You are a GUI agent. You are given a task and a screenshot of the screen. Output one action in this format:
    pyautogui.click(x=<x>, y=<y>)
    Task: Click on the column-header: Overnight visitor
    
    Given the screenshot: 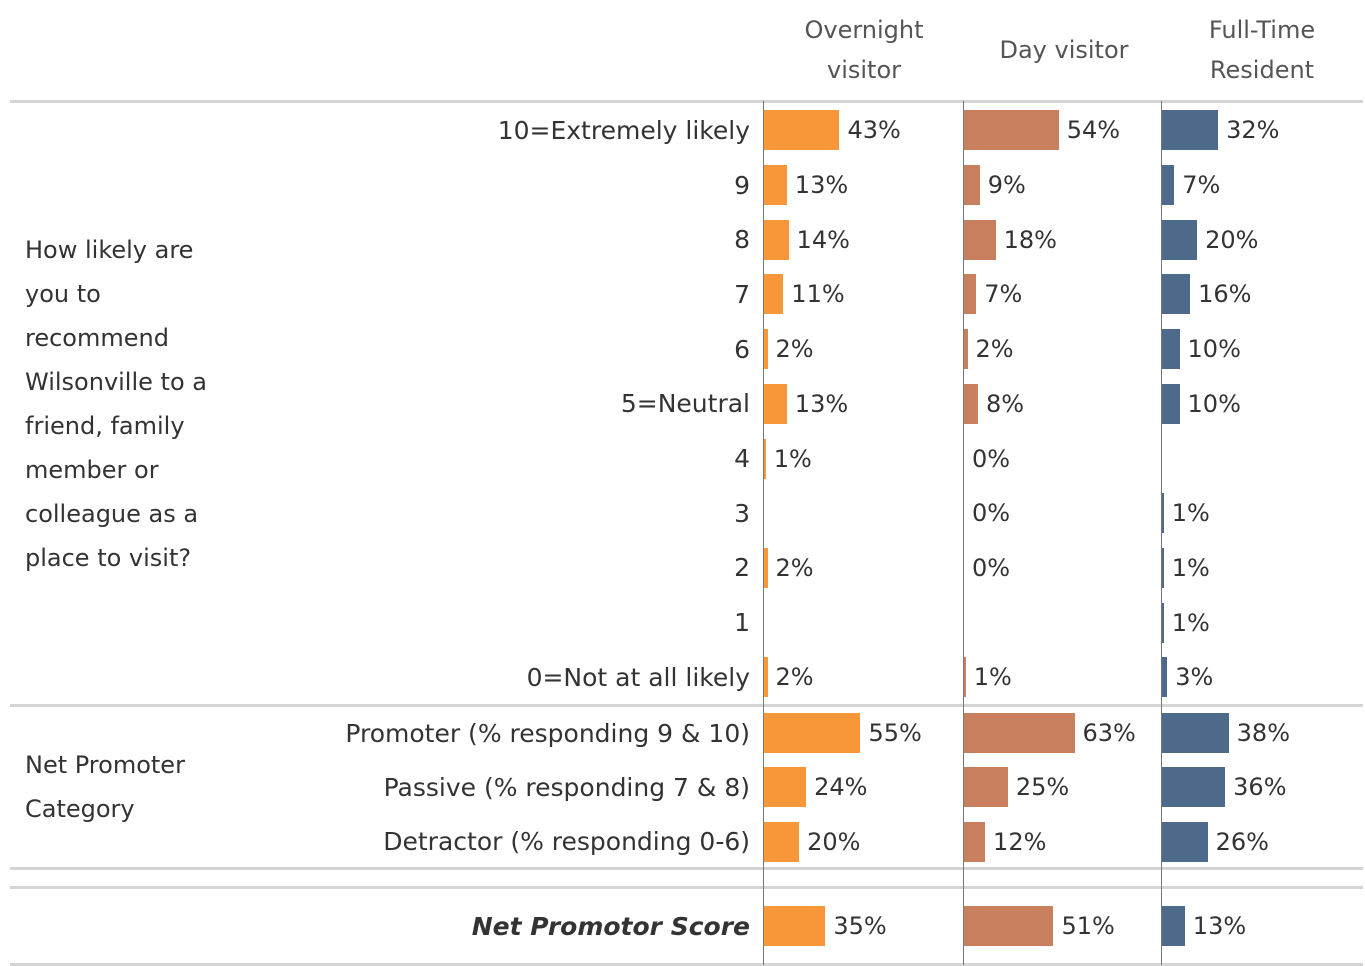 What is the action you would take?
    pyautogui.click(x=864, y=50)
    